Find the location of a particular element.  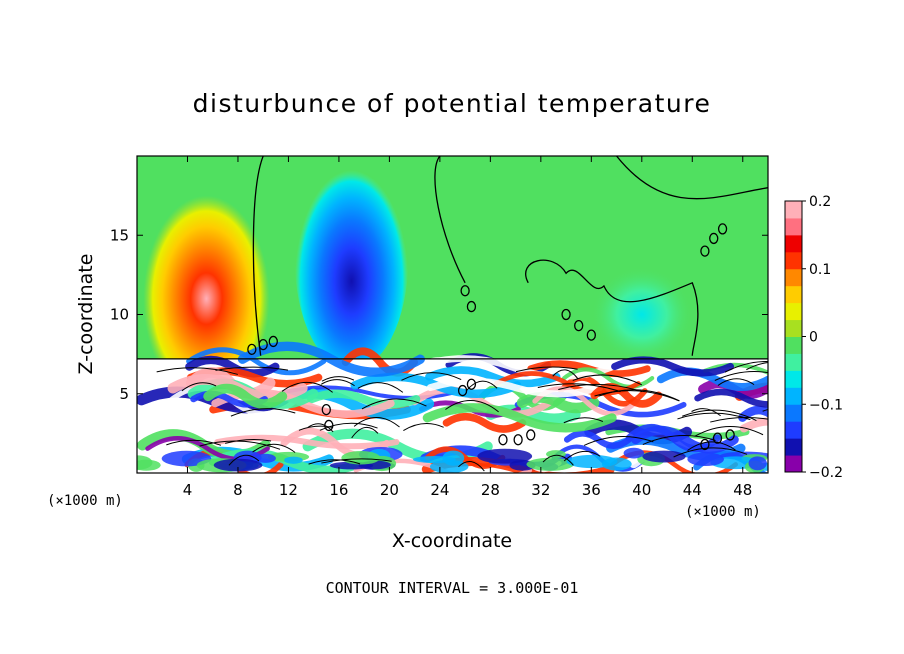

y-tick-label: 15 is located at coordinates (119, 235).